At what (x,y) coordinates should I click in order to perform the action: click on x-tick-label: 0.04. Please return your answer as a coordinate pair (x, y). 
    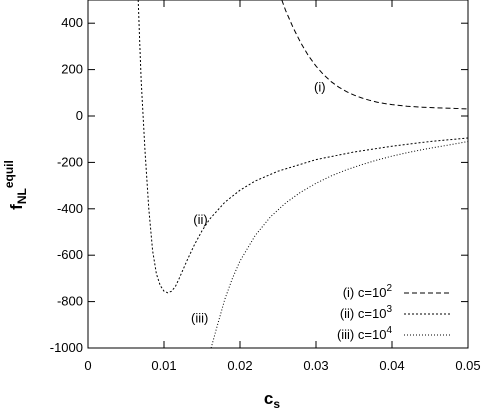
    Looking at the image, I should click on (391, 365).